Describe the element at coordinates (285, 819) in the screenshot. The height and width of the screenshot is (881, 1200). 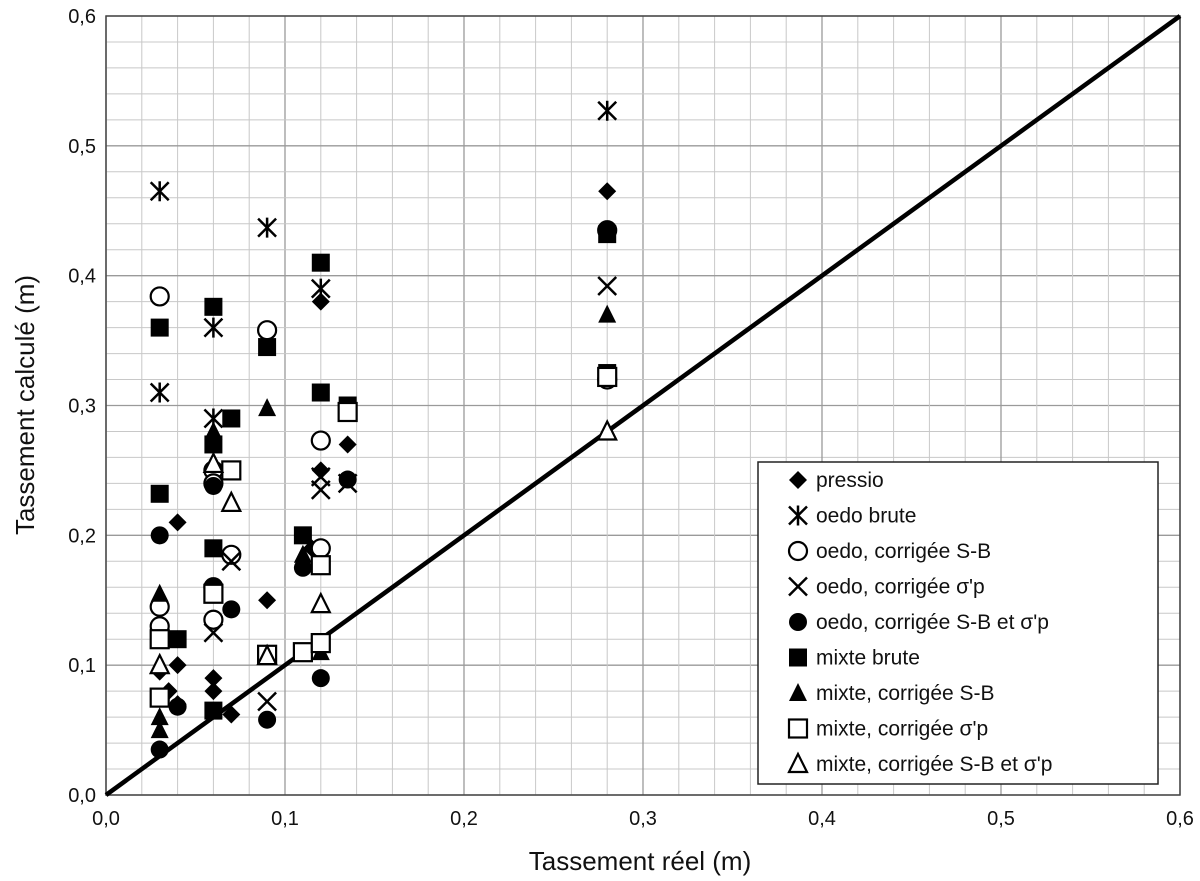
I see `x-tick-label: 0,1` at that location.